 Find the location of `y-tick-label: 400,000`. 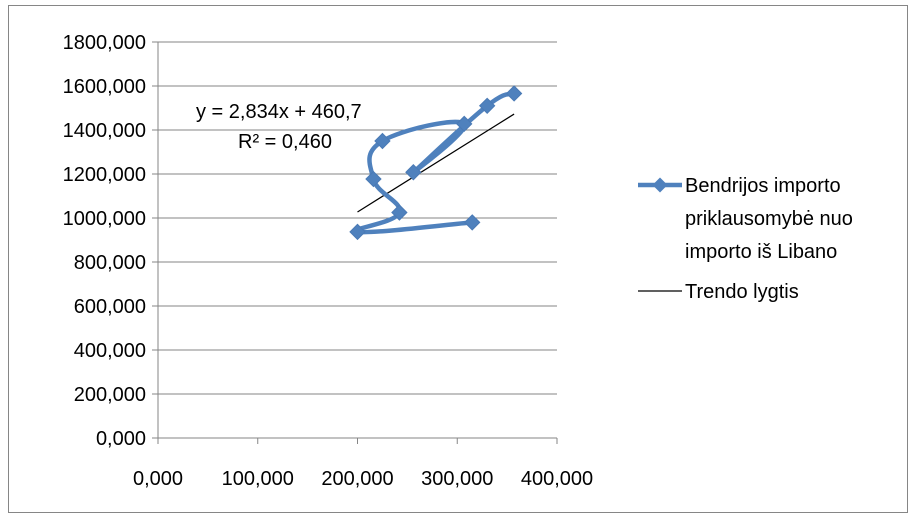

y-tick-label: 400,000 is located at coordinates (110, 351).